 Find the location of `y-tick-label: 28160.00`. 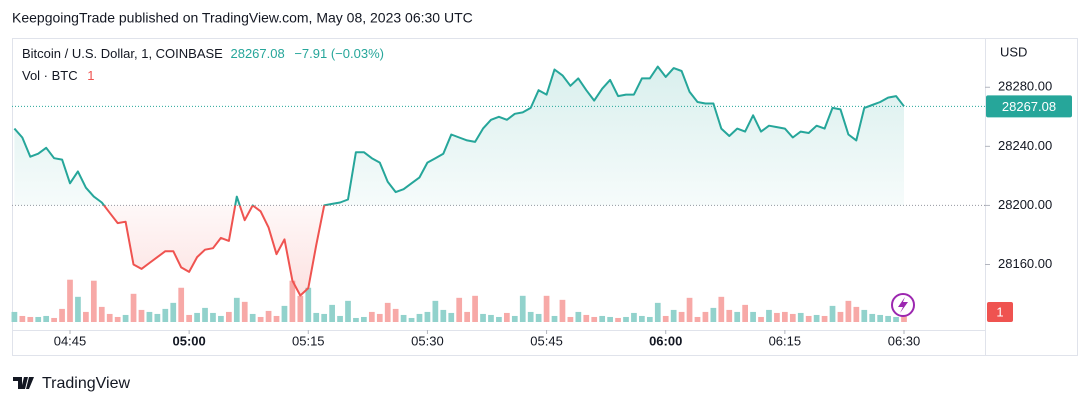

y-tick-label: 28160.00 is located at coordinates (1025, 263).